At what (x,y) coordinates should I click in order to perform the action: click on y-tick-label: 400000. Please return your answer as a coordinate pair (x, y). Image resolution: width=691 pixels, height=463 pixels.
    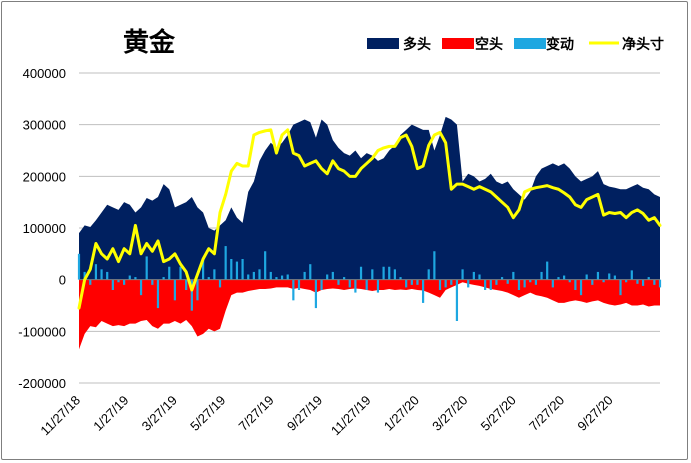
    Looking at the image, I should click on (44, 73).